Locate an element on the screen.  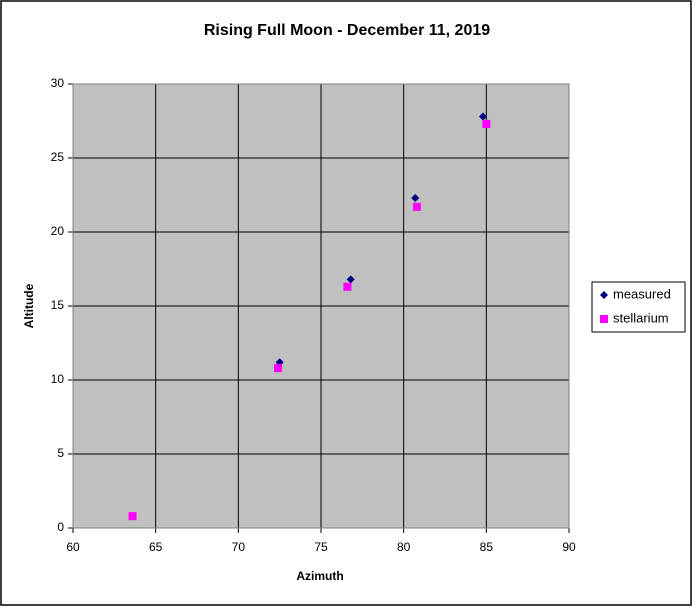
x-axis-label: Azimuth is located at coordinates (319, 576).